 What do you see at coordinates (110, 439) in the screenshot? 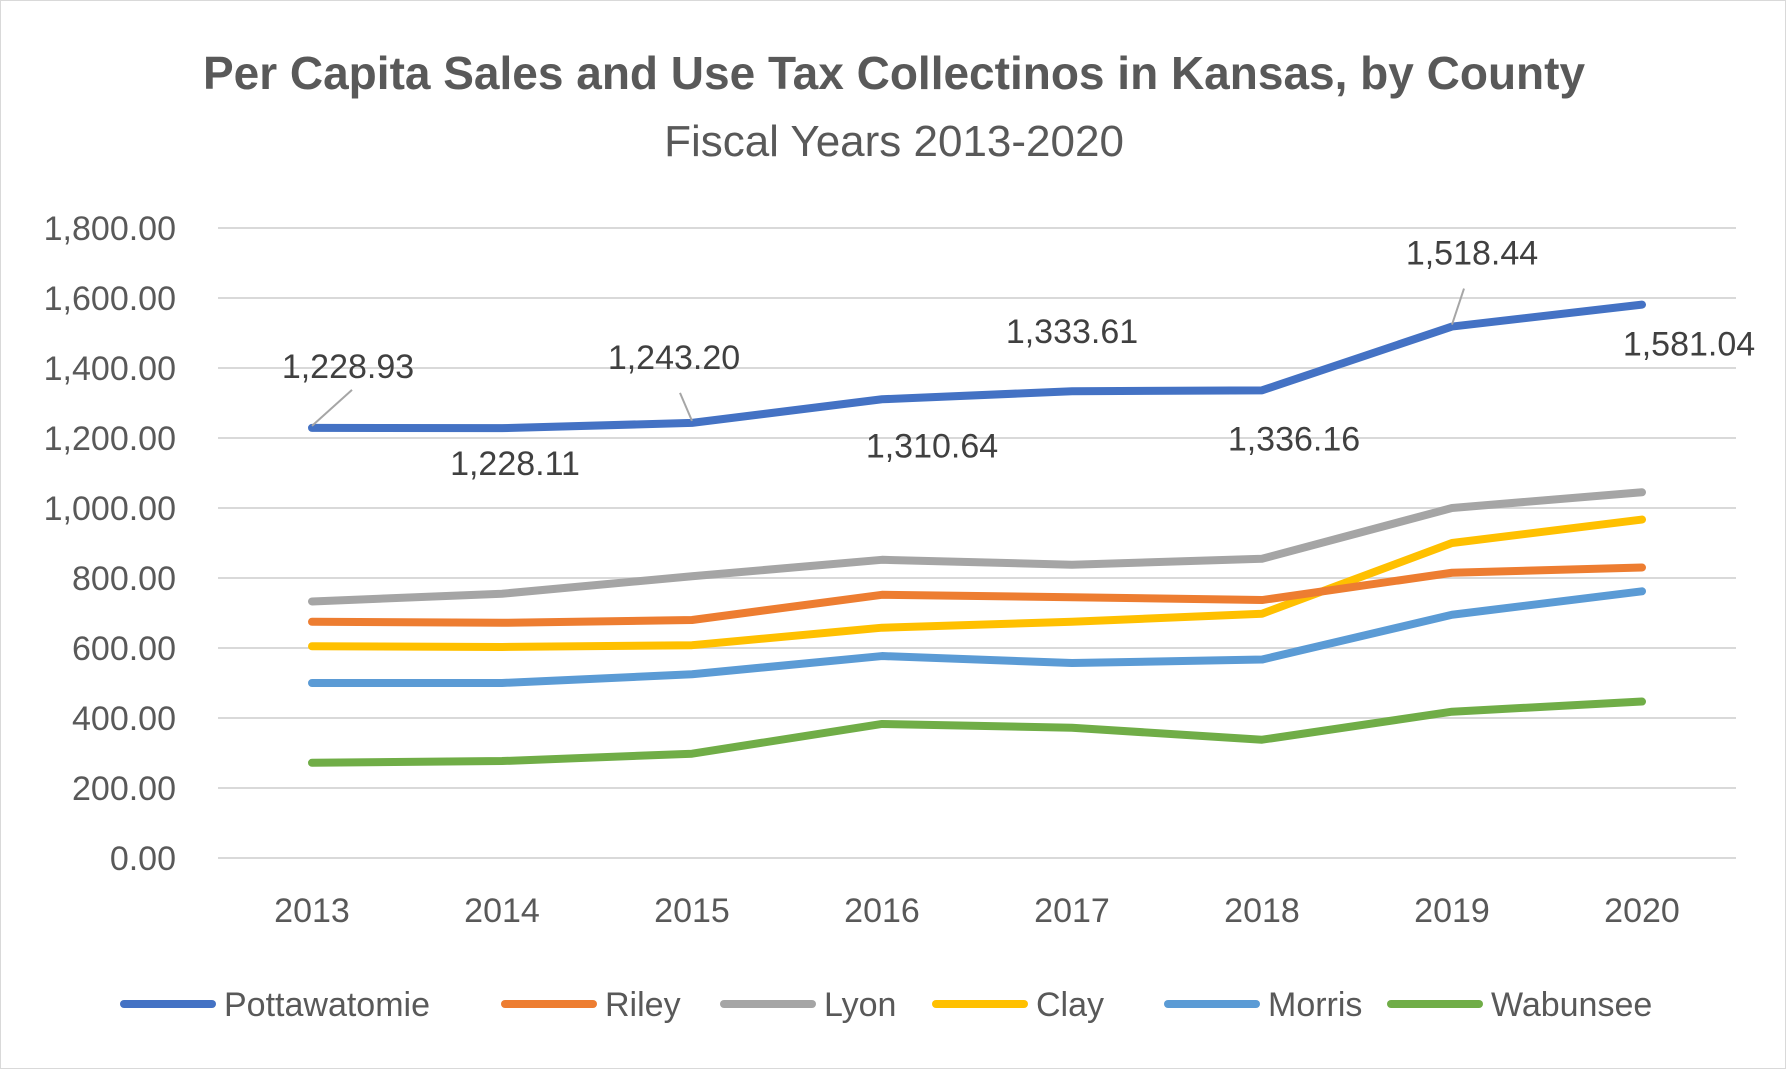
I see `y-tick-label: 1,200.00` at bounding box center [110, 439].